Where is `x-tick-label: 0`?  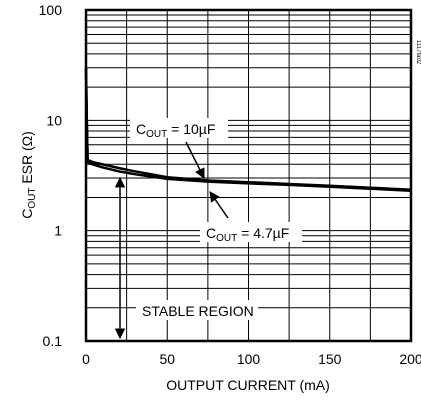 x-tick-label: 0 is located at coordinates (86, 359).